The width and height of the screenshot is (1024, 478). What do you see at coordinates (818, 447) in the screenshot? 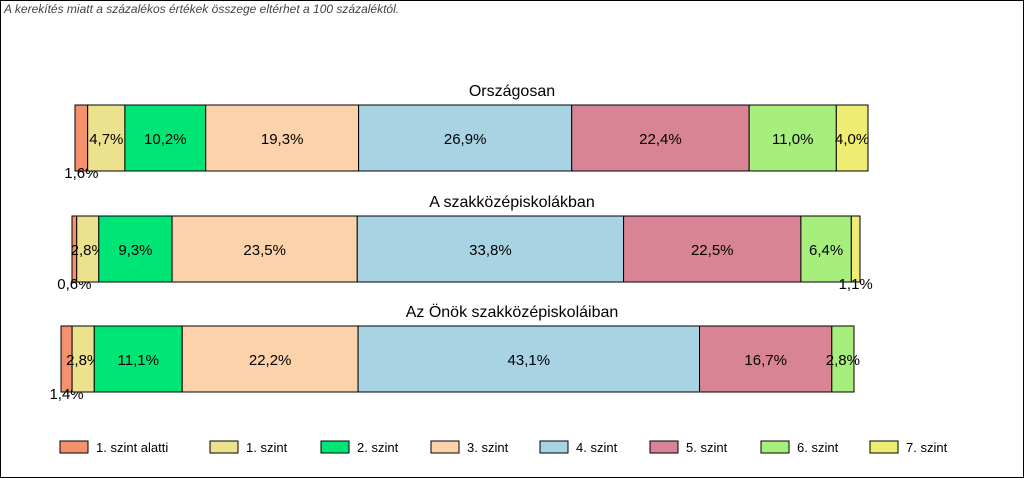
I see `legend-label: 6. szint` at bounding box center [818, 447].